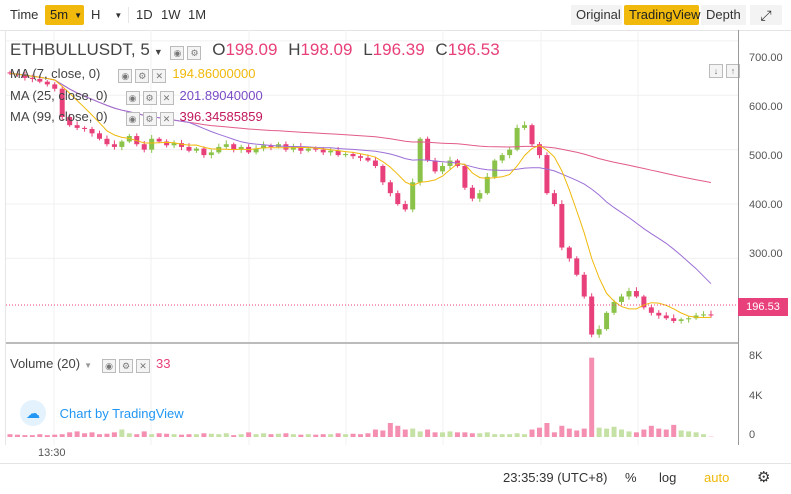  What do you see at coordinates (661, 15) in the screenshot?
I see `view-tradingview-button: TradingView` at bounding box center [661, 15].